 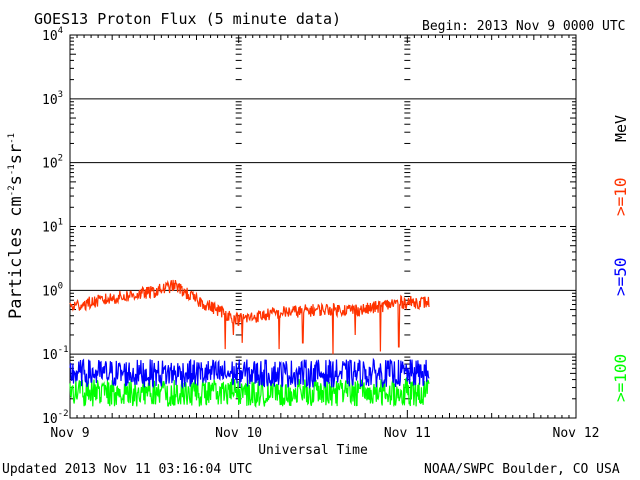 I want to click on y-tick-label: 10¹, so click(x=52, y=227).